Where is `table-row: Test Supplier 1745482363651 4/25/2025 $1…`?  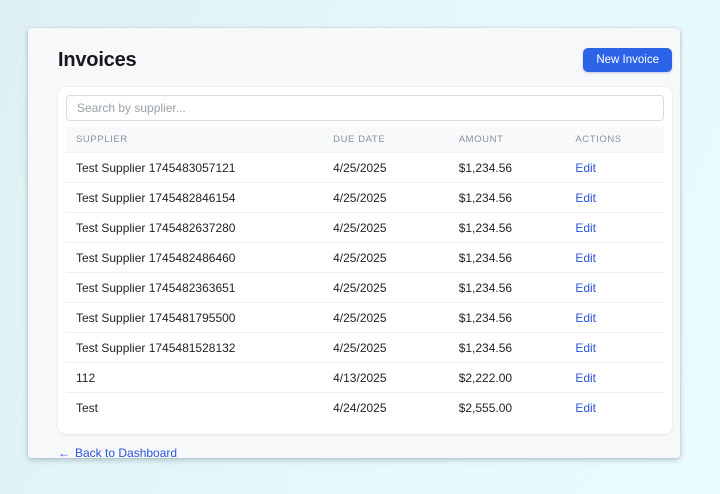
table-row: Test Supplier 1745482363651 4/25/2025 $1… is located at coordinates (365, 287).